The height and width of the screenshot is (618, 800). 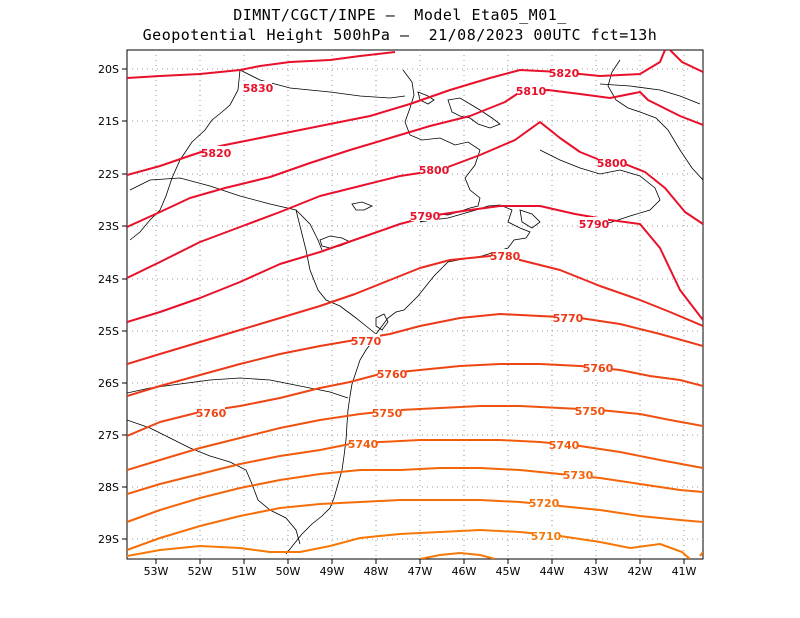 I want to click on lon-tick-label: 45W, so click(x=508, y=571).